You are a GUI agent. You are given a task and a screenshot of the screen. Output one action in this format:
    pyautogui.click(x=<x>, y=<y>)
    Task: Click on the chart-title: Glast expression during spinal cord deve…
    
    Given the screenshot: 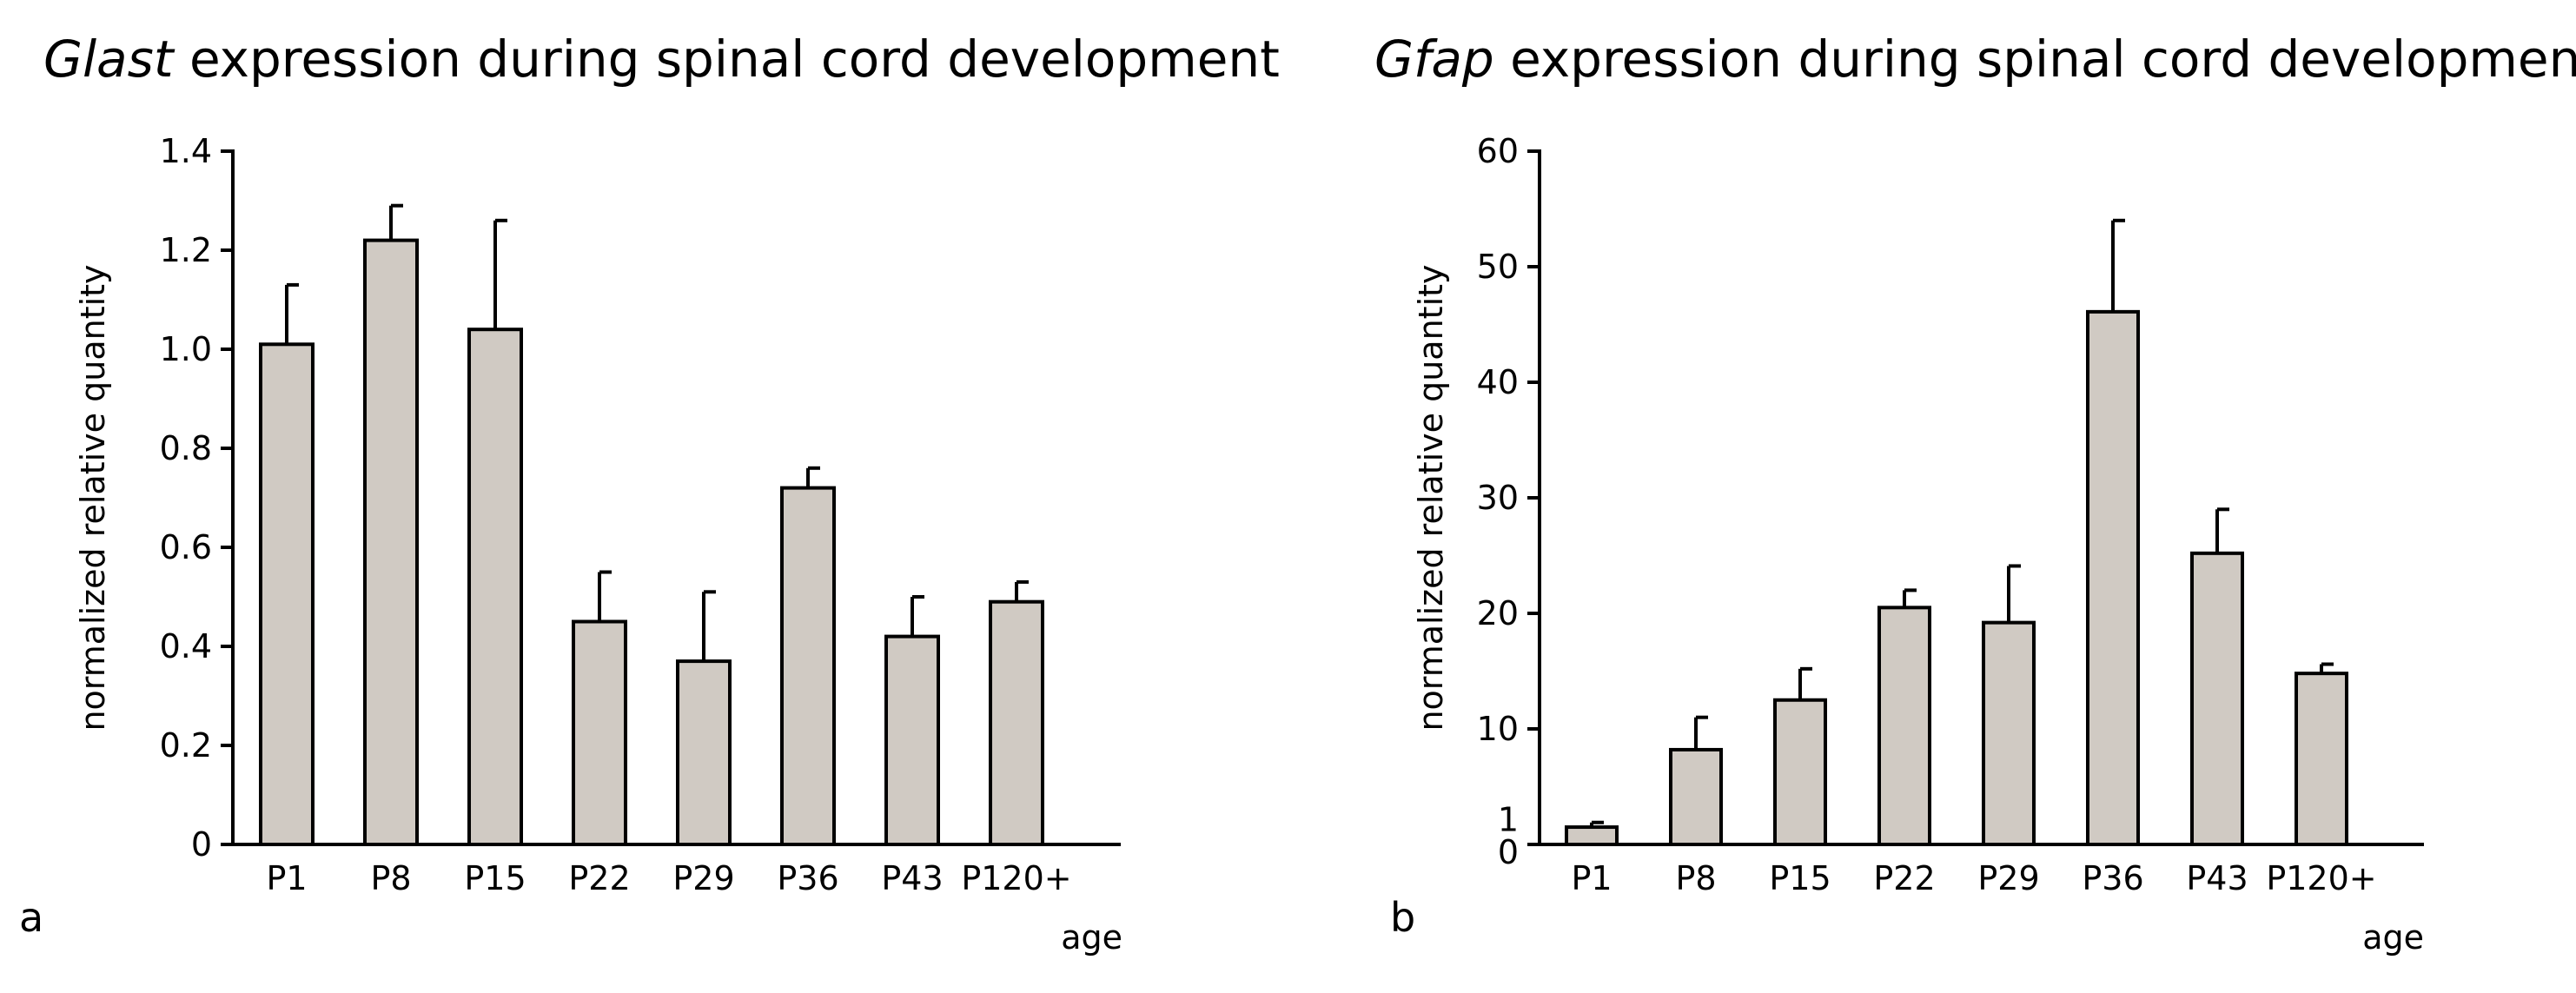 What is the action you would take?
    pyautogui.click(x=661, y=59)
    